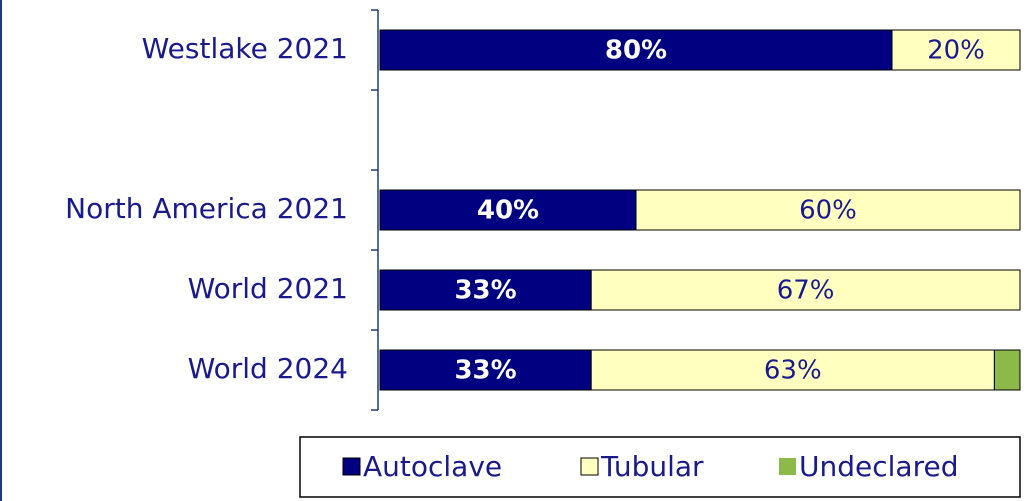 This screenshot has width=1028, height=501. I want to click on data-label: 63%, so click(793, 371).